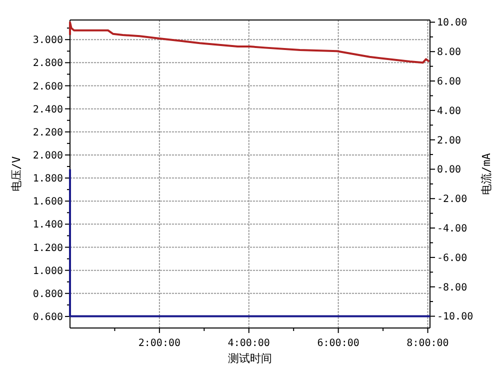  I want to click on y-tick-label: 1.000, so click(47, 271).